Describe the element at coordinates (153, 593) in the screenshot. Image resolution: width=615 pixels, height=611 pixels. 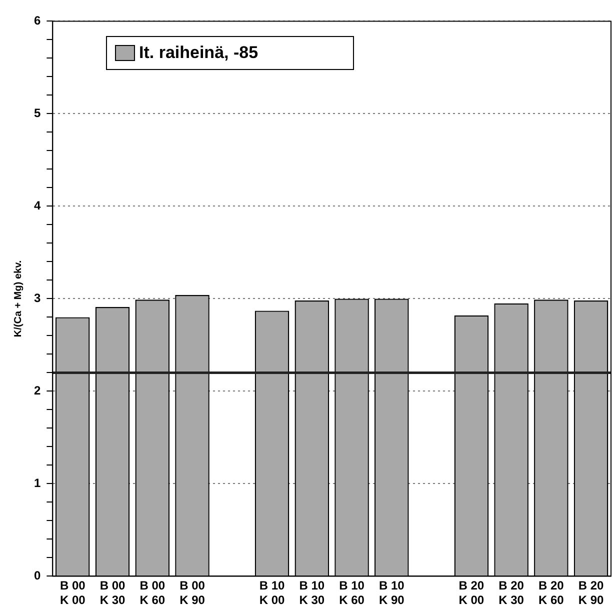
I see `x-tick-label: B 00 K 60` at that location.